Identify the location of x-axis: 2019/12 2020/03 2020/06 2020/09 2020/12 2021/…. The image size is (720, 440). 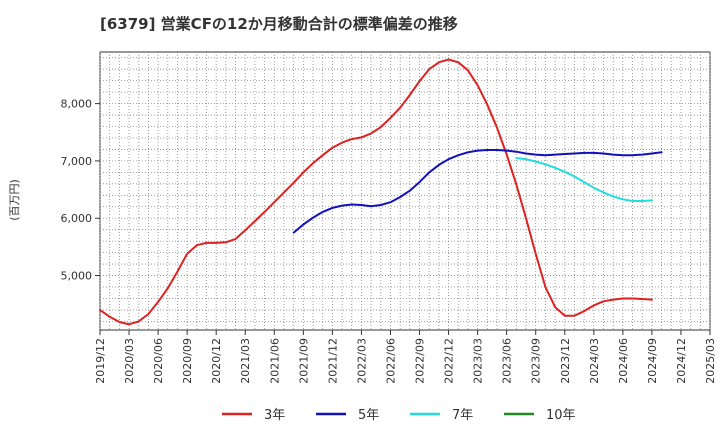
(405, 357).